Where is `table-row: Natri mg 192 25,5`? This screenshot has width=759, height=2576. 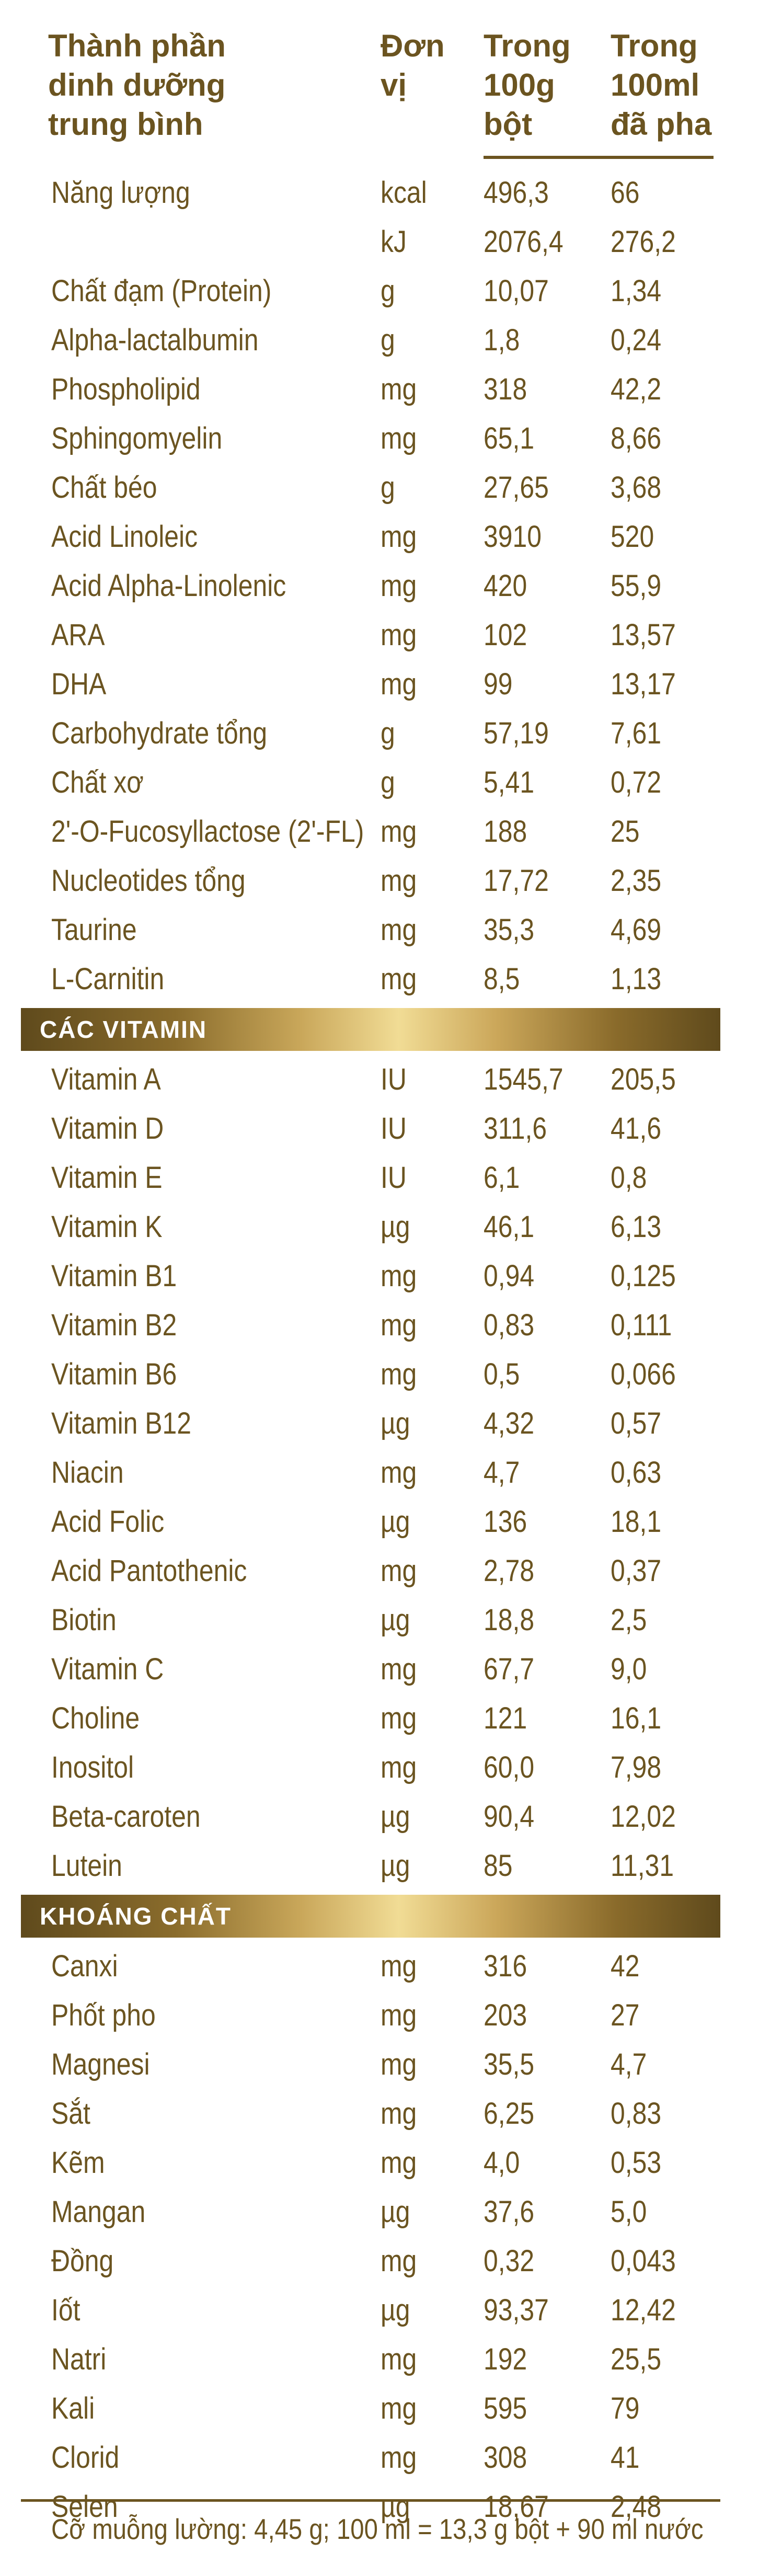 table-row: Natri mg 192 25,5 is located at coordinates (379, 2359).